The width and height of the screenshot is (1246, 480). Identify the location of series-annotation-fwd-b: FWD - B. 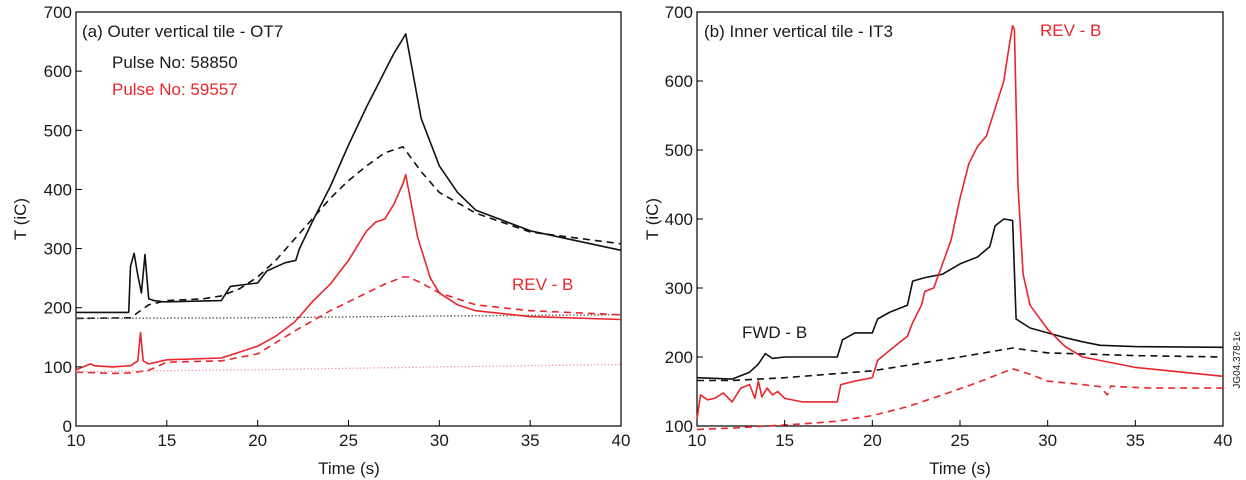
(774, 332).